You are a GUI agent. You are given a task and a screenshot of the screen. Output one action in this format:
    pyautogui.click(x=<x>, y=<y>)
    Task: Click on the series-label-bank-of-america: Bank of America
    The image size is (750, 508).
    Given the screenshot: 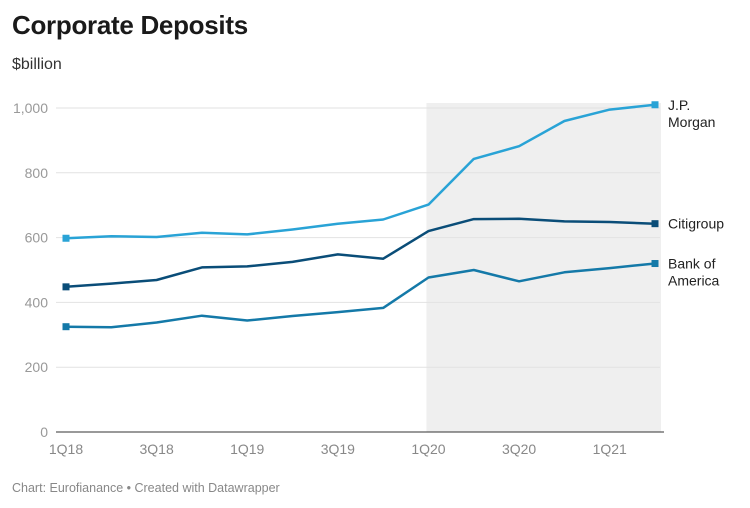 What is the action you would take?
    pyautogui.click(x=694, y=272)
    